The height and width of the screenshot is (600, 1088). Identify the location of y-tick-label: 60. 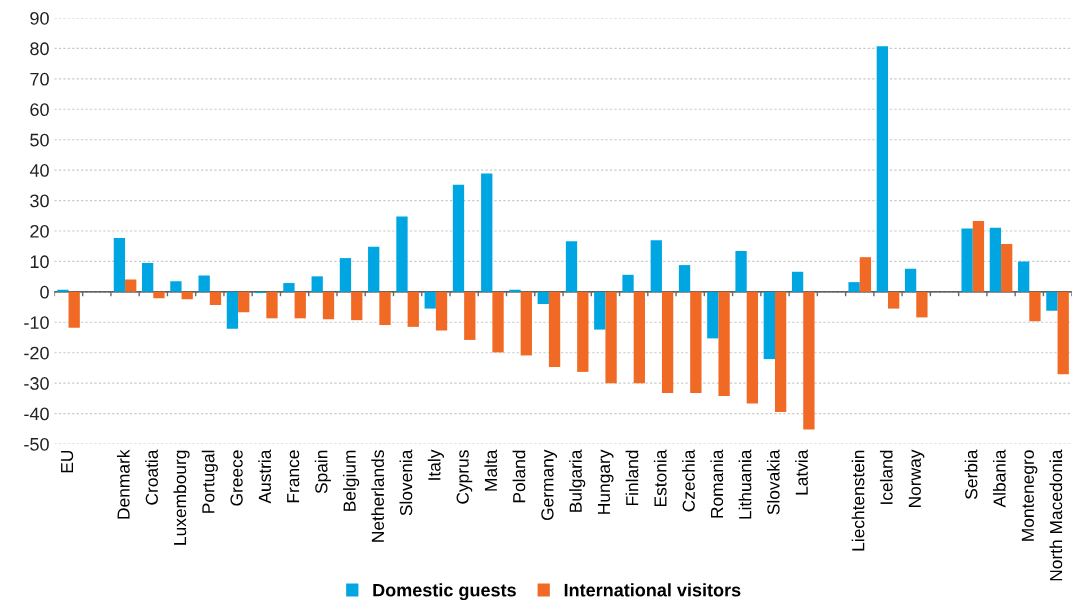
(39, 110).